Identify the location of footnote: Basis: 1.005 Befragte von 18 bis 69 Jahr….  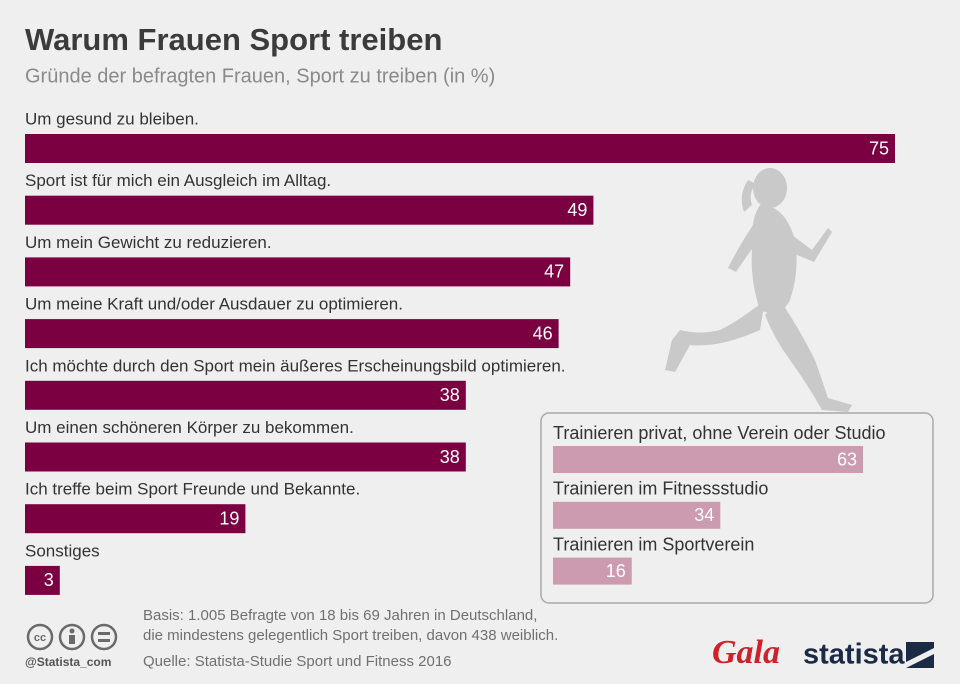
(340, 615).